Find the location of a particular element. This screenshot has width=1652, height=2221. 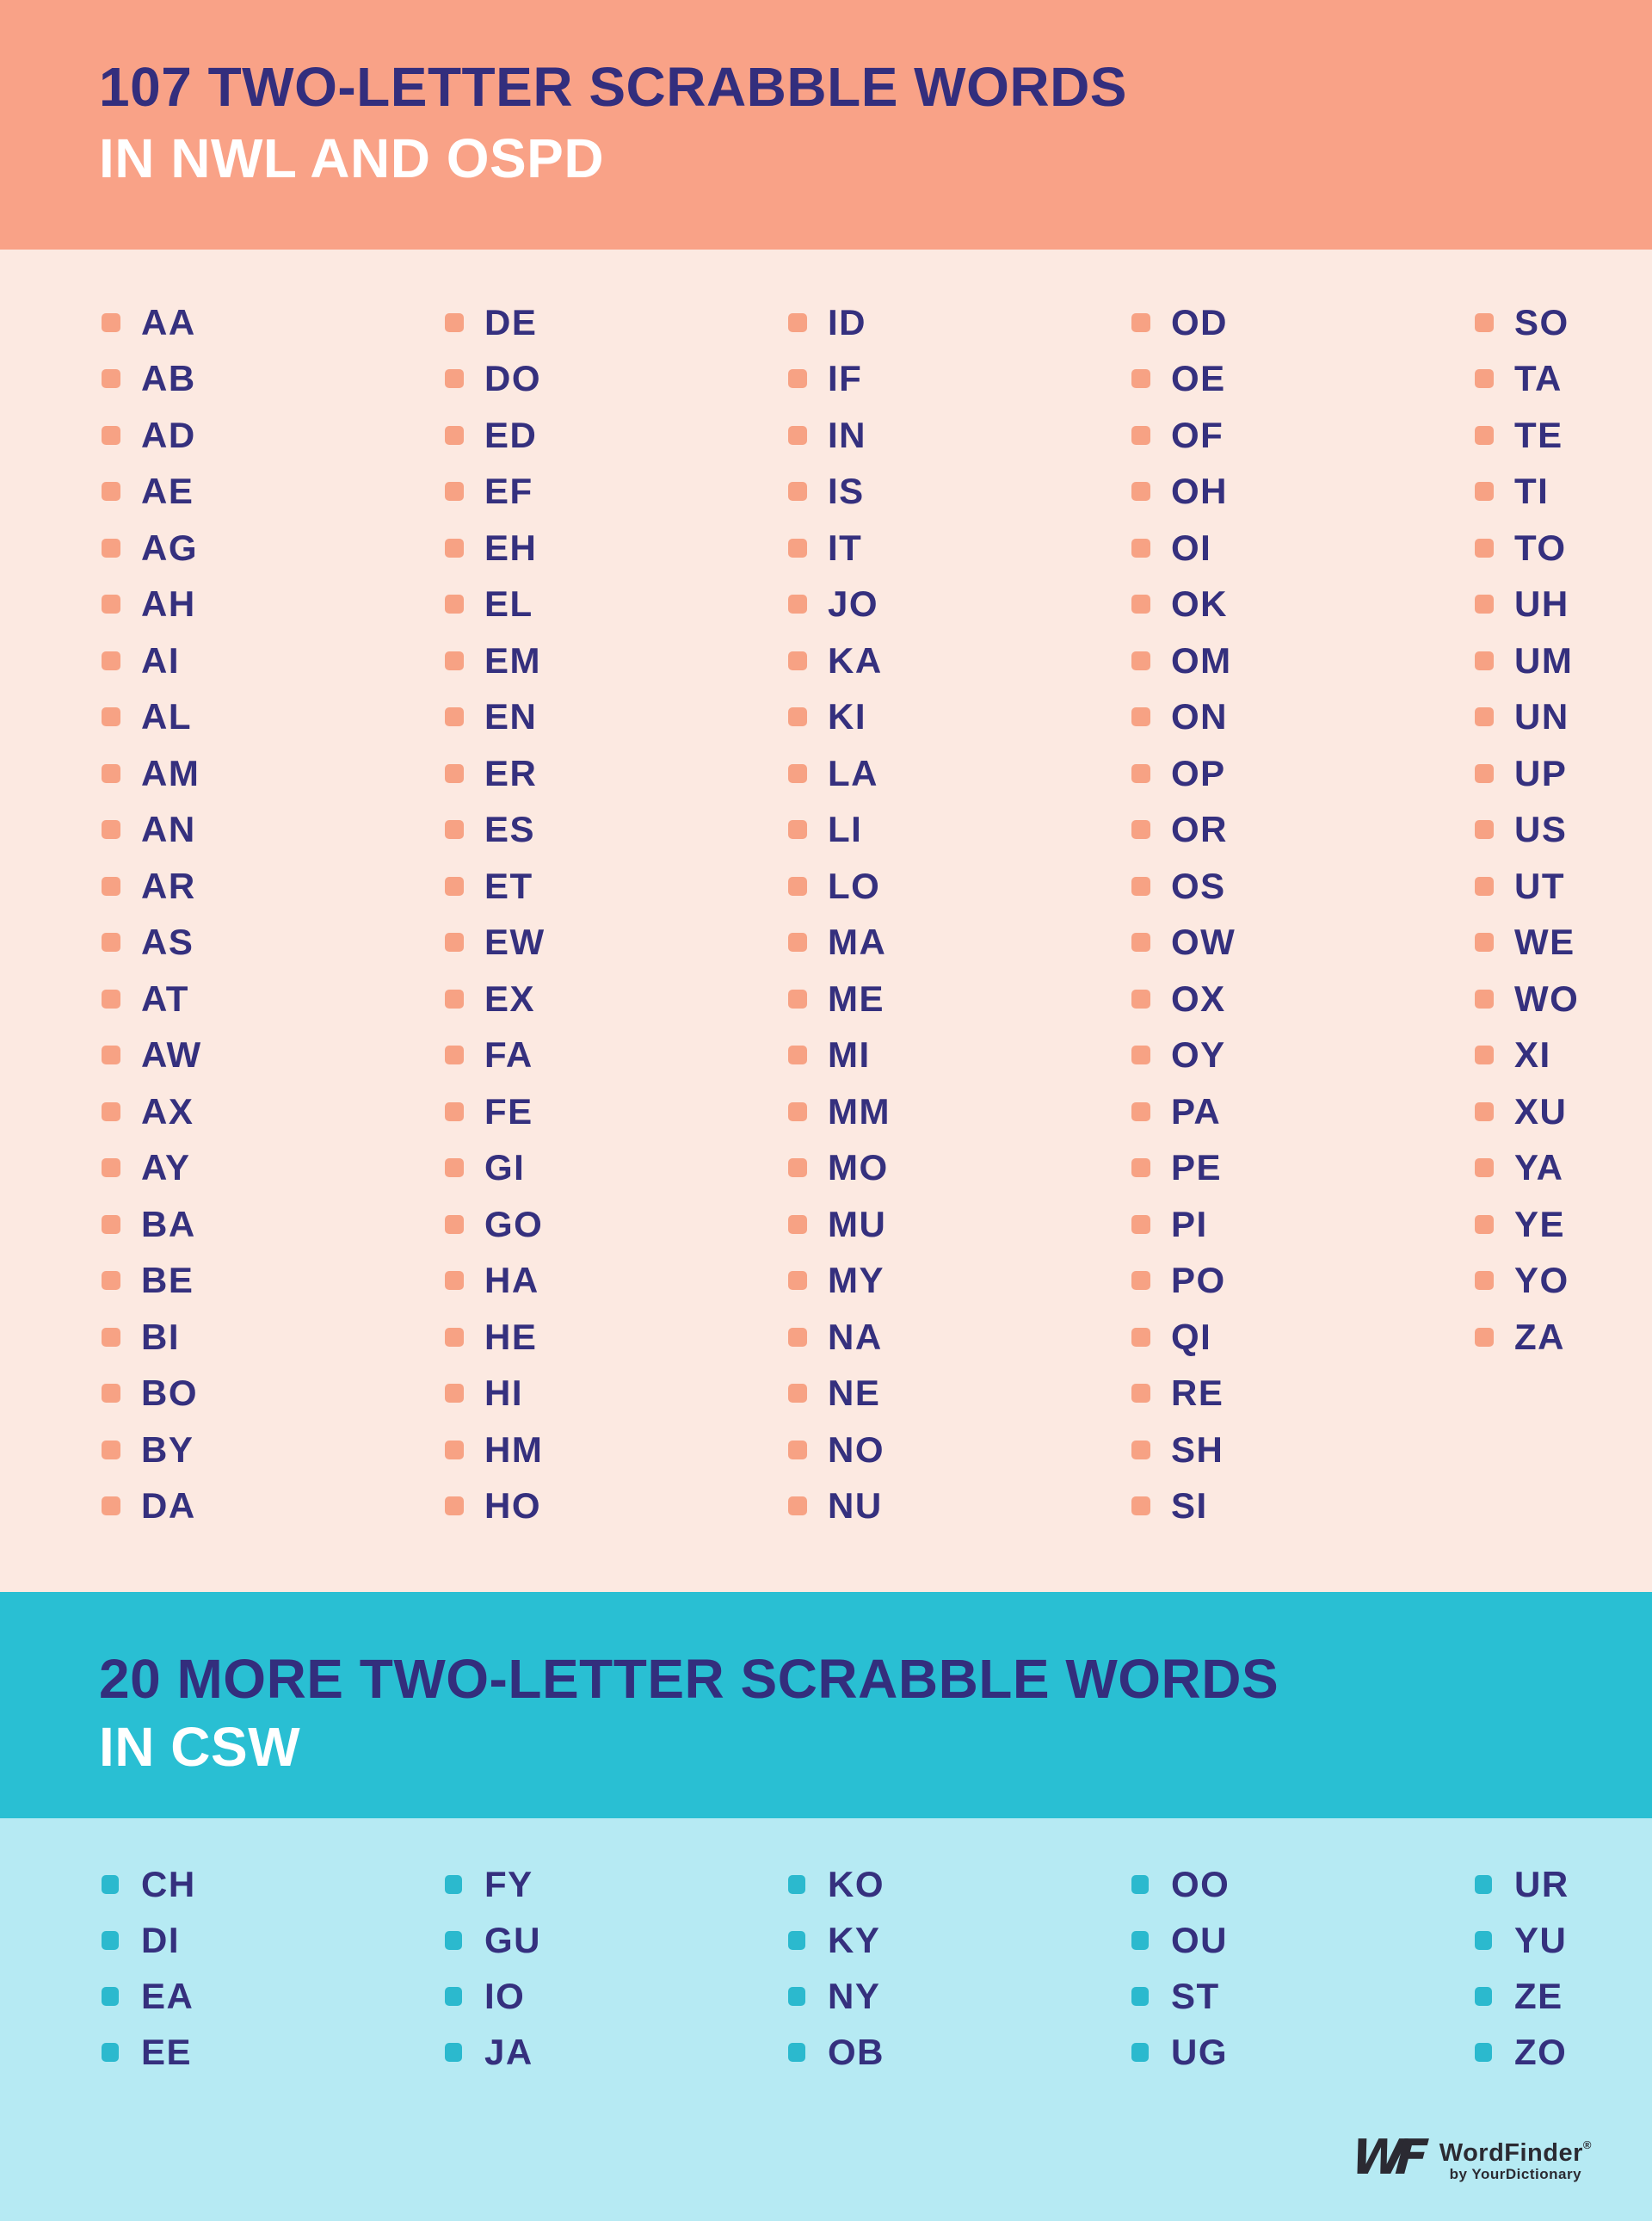

word-label: LA is located at coordinates (853, 772).